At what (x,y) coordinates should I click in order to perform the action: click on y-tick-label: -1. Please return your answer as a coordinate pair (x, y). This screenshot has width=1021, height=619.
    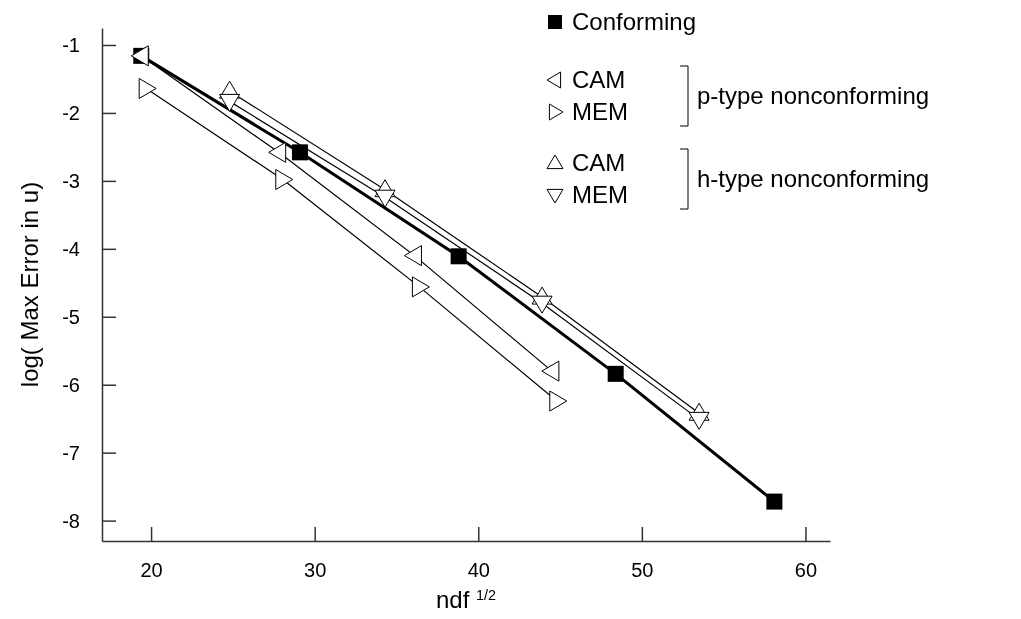
    Looking at the image, I should click on (71, 44).